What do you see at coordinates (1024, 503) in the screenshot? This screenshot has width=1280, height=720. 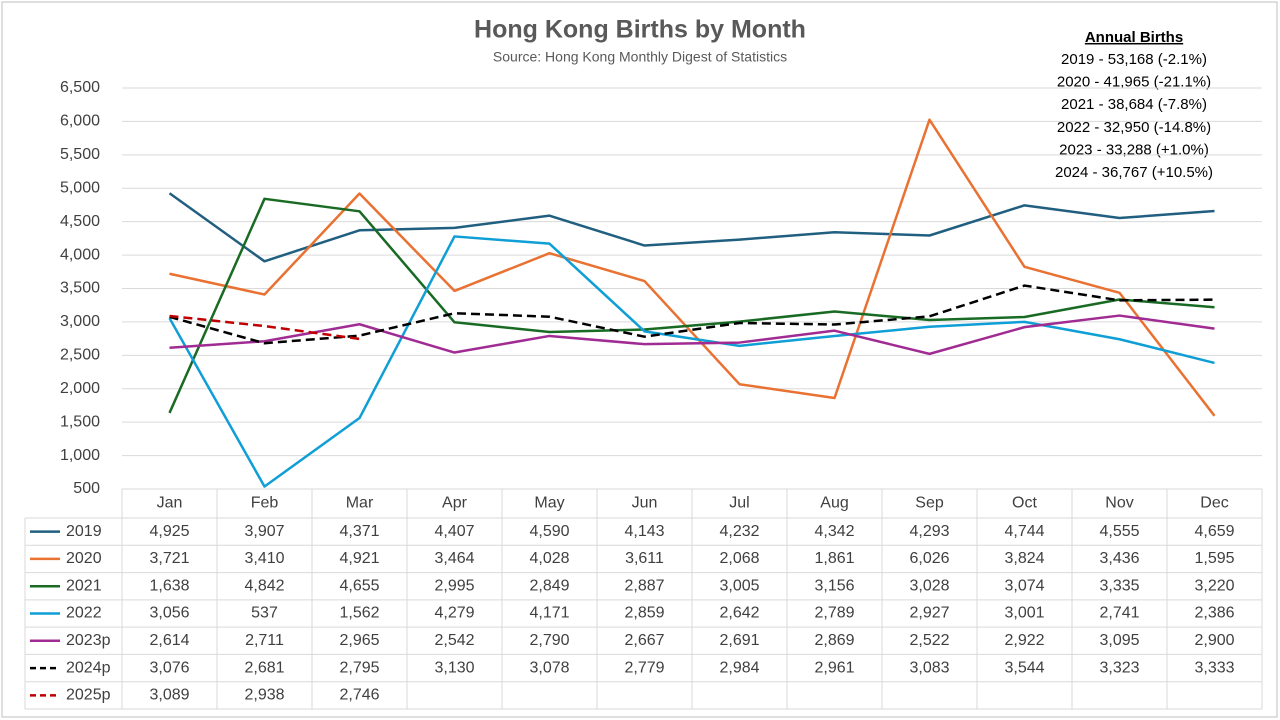 I see `x-tick-label: Oct` at bounding box center [1024, 503].